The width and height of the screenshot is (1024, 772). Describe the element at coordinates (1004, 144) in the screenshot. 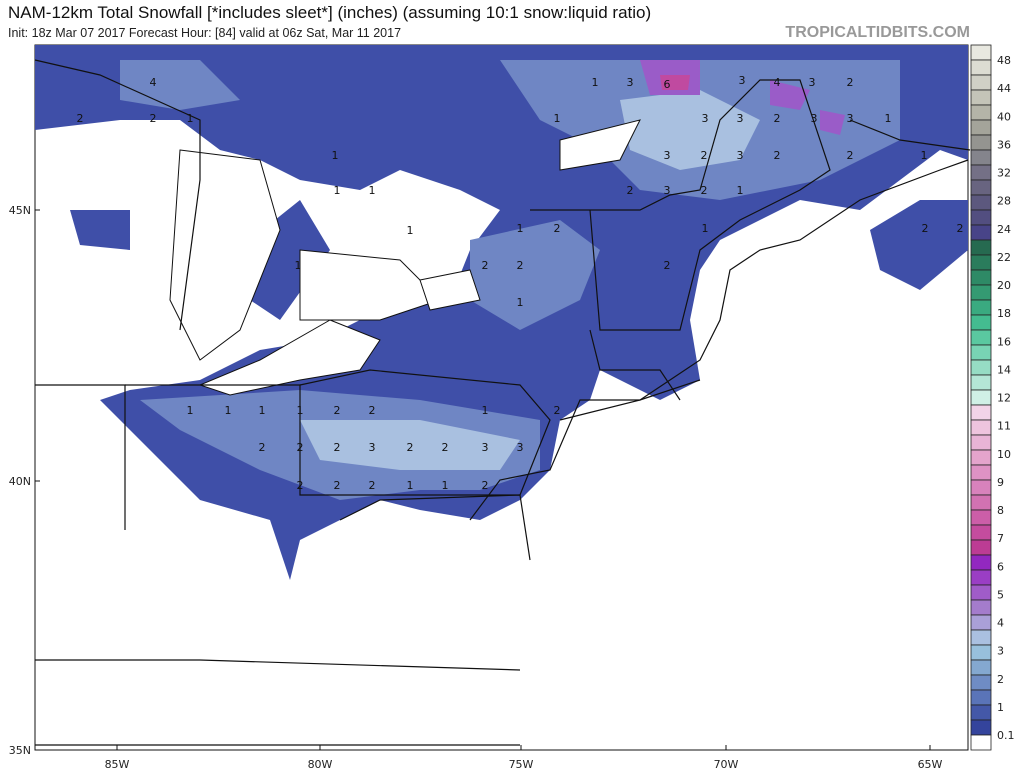

I see `colorbar-label: 36` at that location.